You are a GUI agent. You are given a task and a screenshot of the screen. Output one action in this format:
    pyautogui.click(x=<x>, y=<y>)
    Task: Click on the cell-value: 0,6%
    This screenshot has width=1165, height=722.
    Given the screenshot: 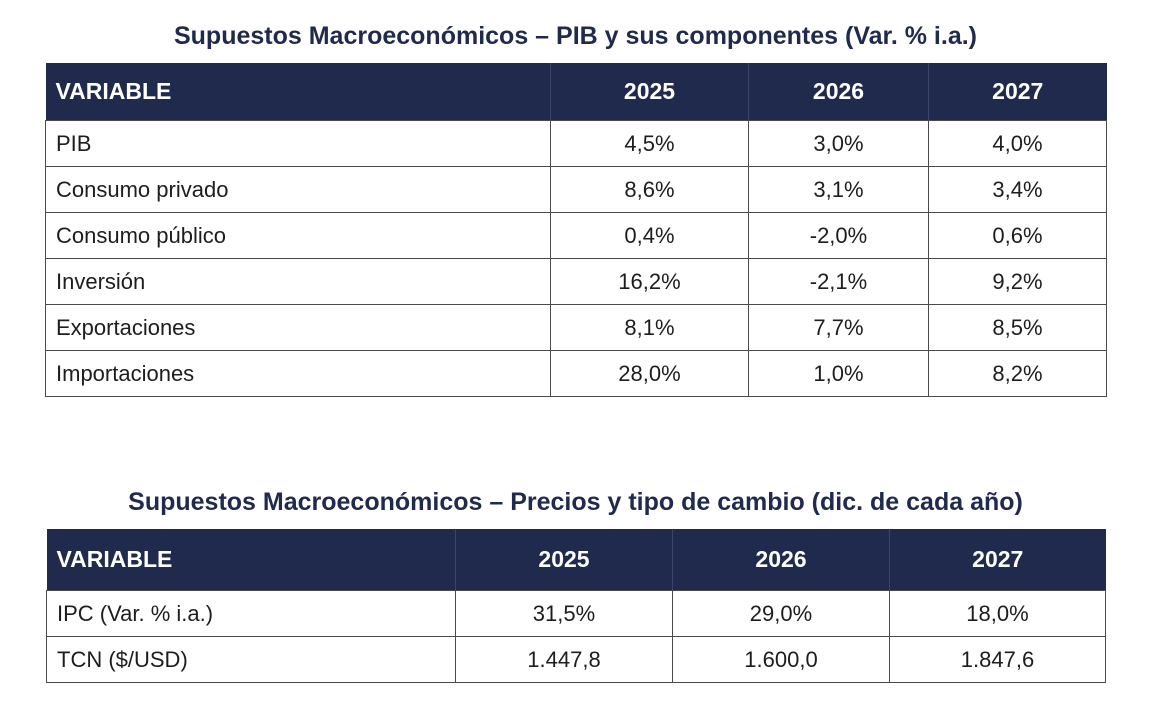 What is the action you would take?
    pyautogui.click(x=1017, y=235)
    